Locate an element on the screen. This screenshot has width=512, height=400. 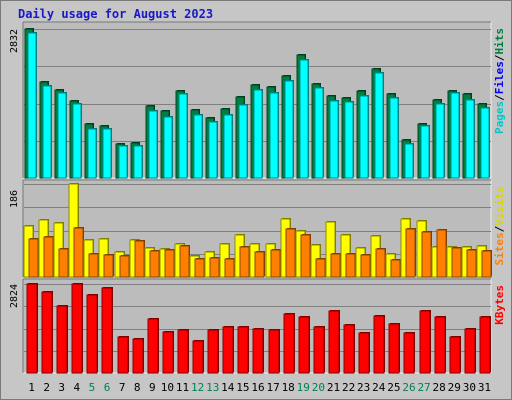
x-tick-label-day-15: 15 is located at coordinates (242, 387).